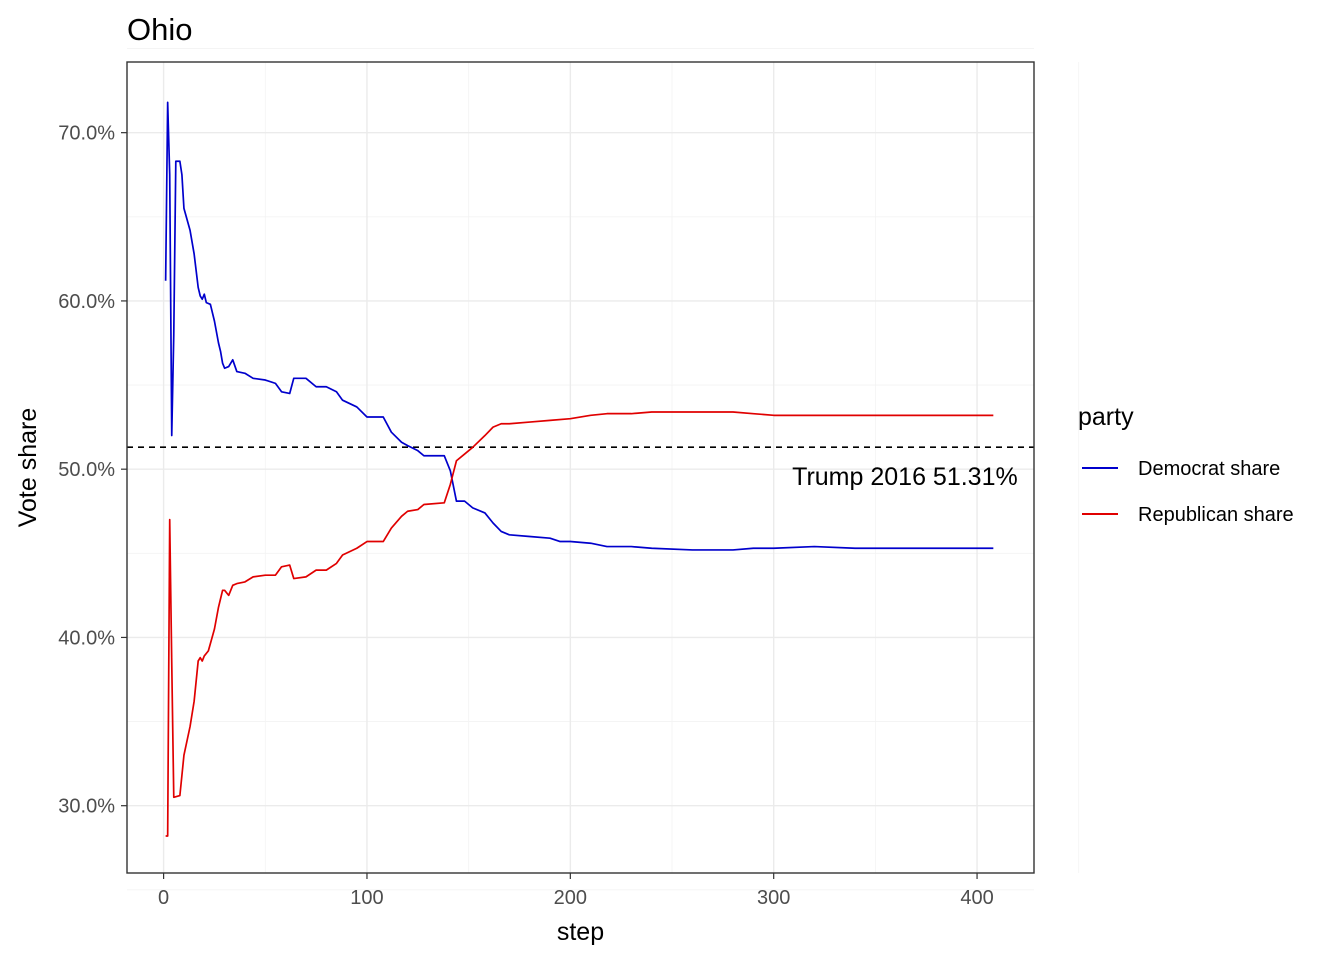 This screenshot has width=1344, height=960. I want to click on y-axis-label: Vote share, so click(28, 468).